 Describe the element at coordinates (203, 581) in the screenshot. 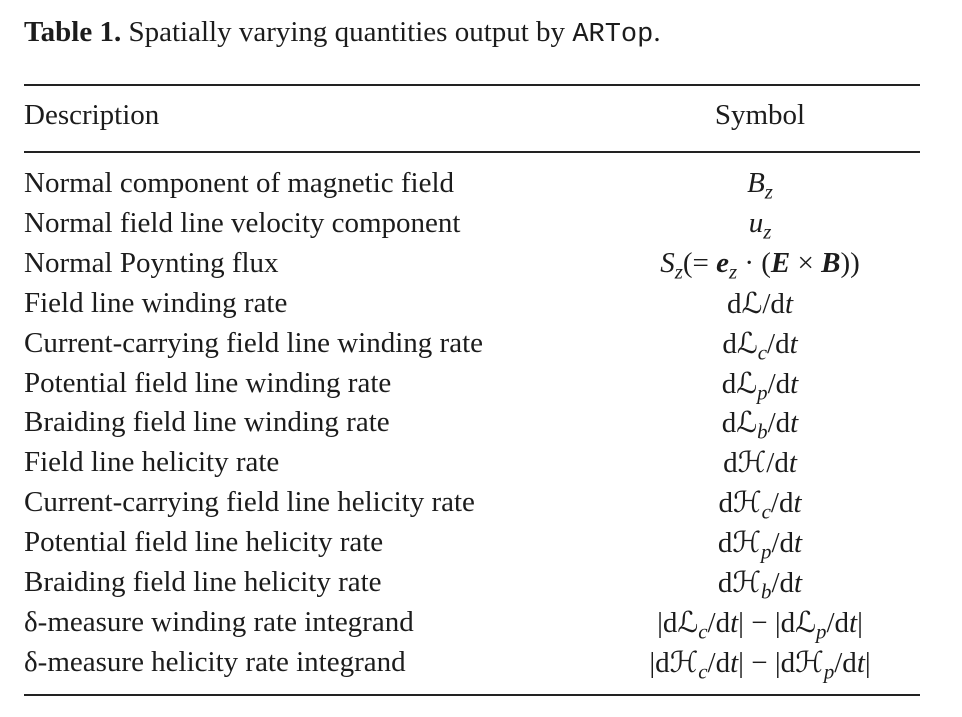

I see `row-description: Braiding field line helicity rate` at that location.